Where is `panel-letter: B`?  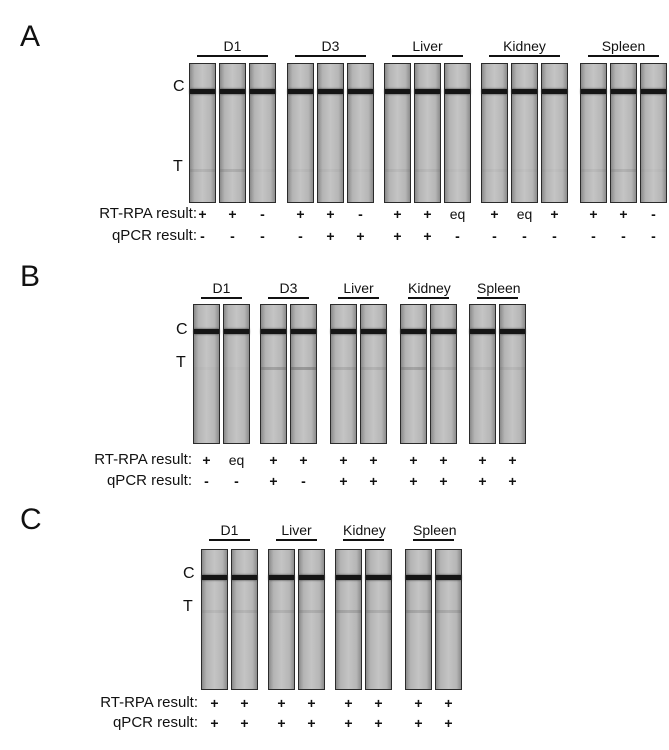 panel-letter: B is located at coordinates (30, 276).